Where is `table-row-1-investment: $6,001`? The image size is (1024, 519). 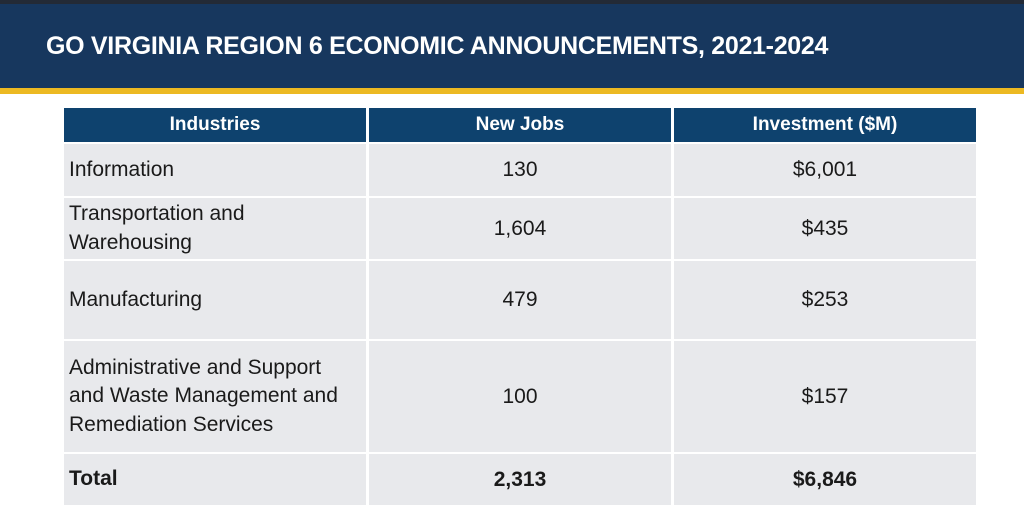
table-row-1-investment: $6,001 is located at coordinates (825, 170).